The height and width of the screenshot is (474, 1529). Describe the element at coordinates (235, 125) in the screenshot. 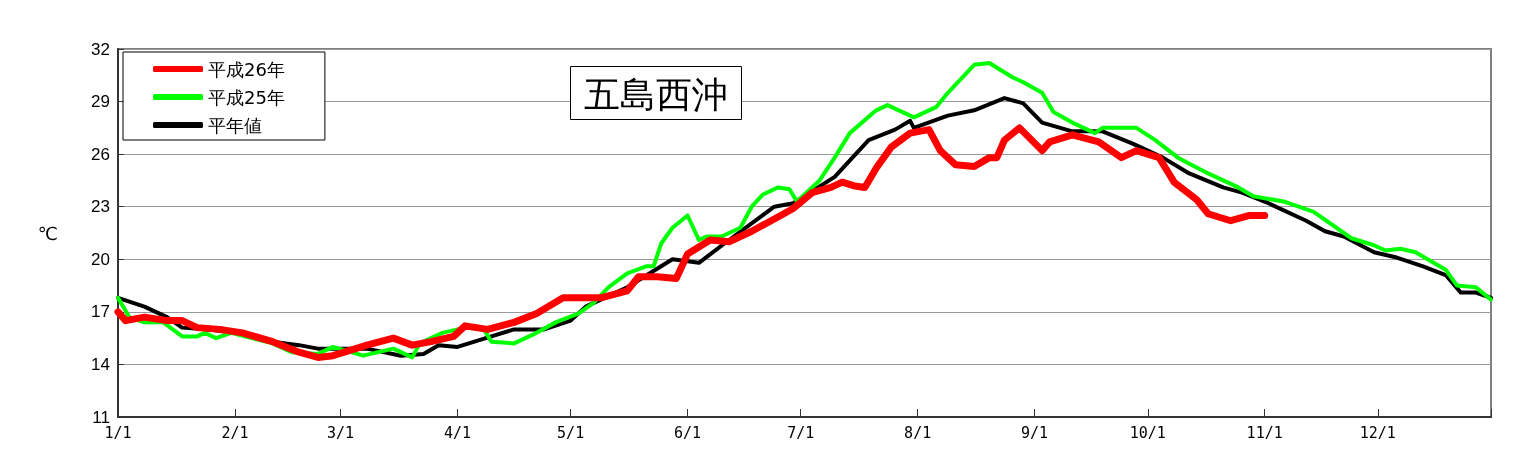

I see `legend-label: 平年値` at that location.